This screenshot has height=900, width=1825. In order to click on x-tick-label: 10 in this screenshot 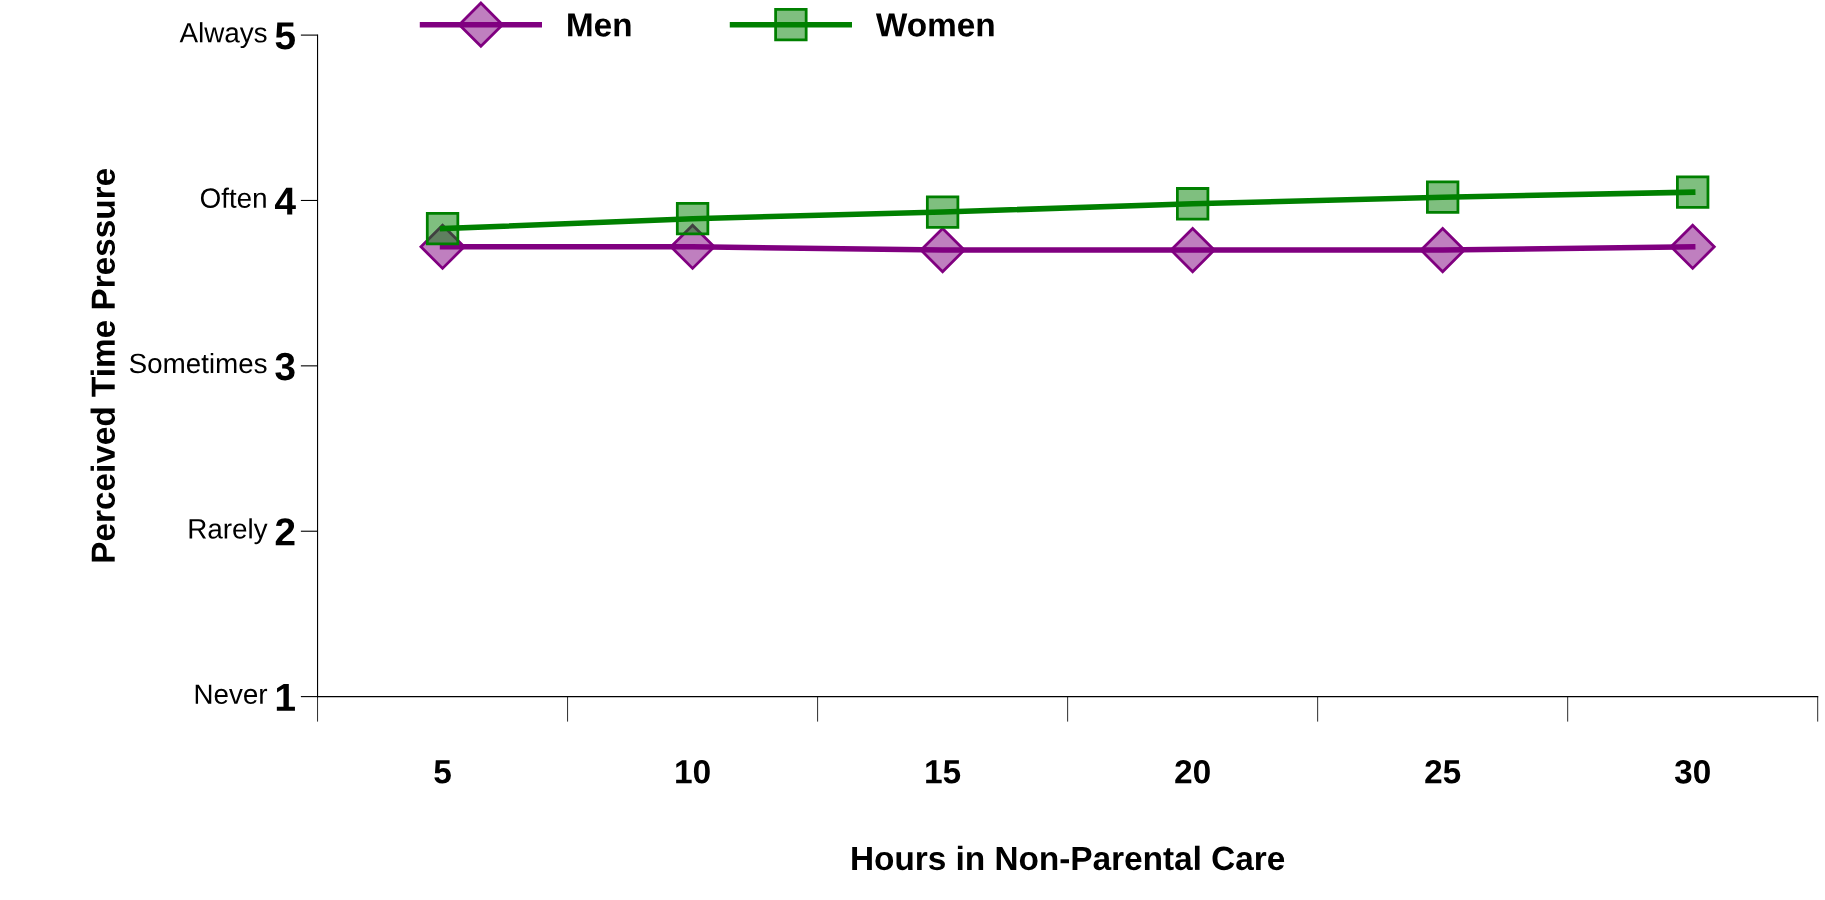, I will do `click(693, 771)`.